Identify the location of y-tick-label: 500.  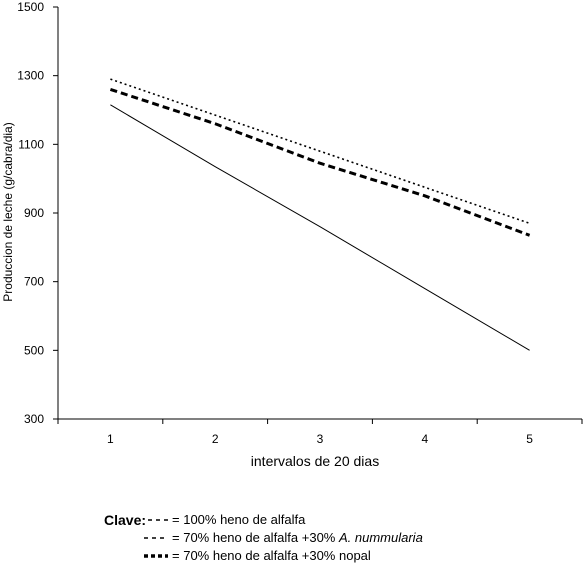
(34, 350).